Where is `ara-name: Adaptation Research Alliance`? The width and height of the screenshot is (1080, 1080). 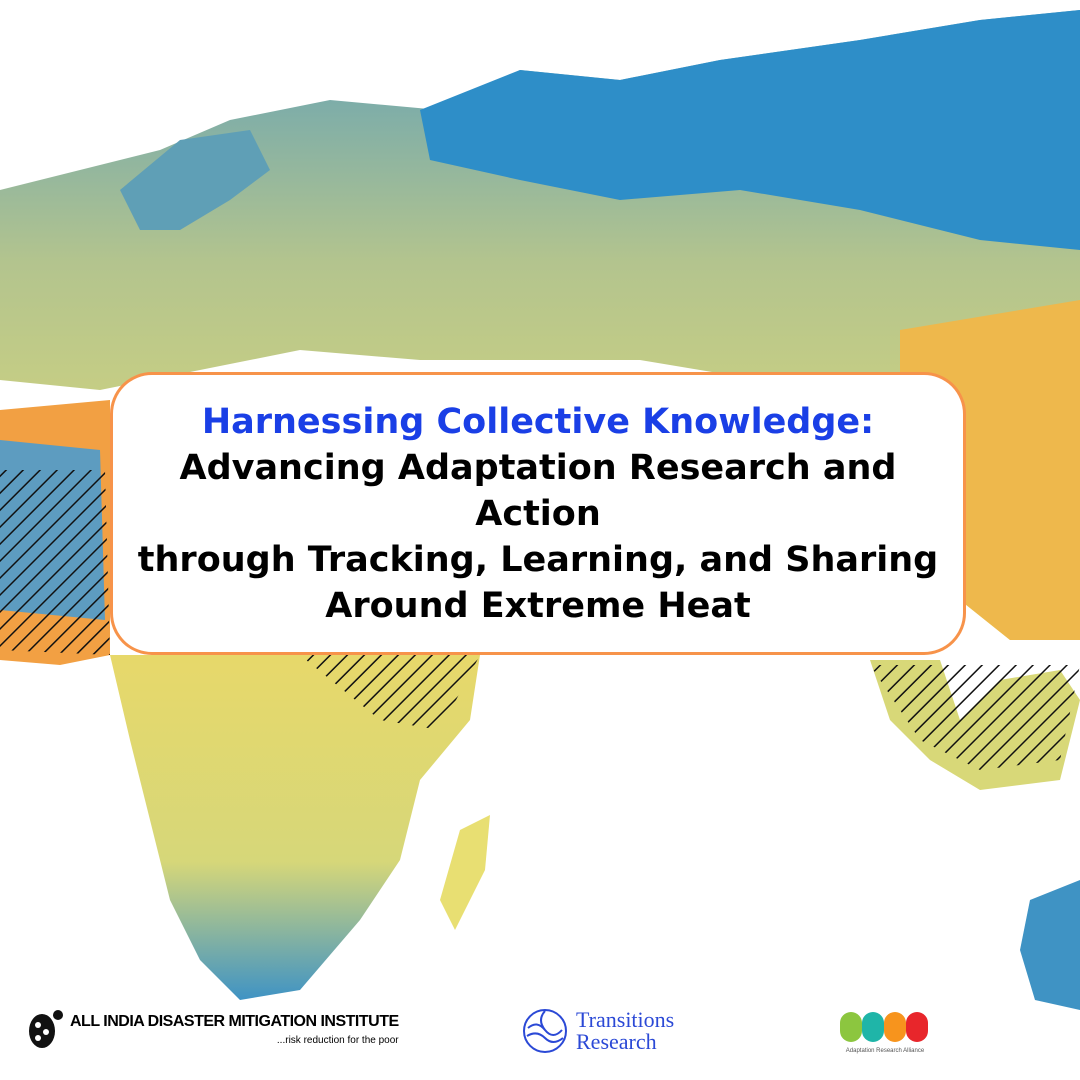
ara-name: Adaptation Research Alliance is located at coordinates (885, 1051).